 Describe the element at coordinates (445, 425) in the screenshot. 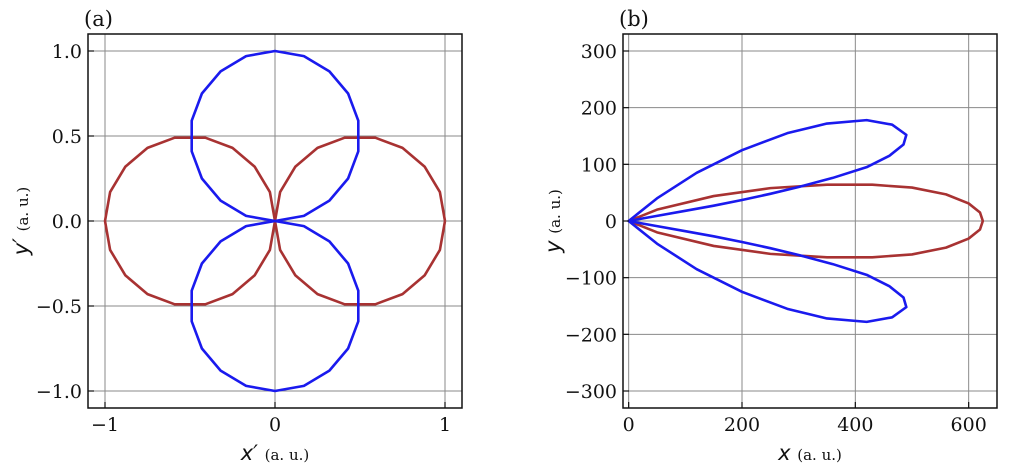

I see `x-tick-label: 1` at that location.